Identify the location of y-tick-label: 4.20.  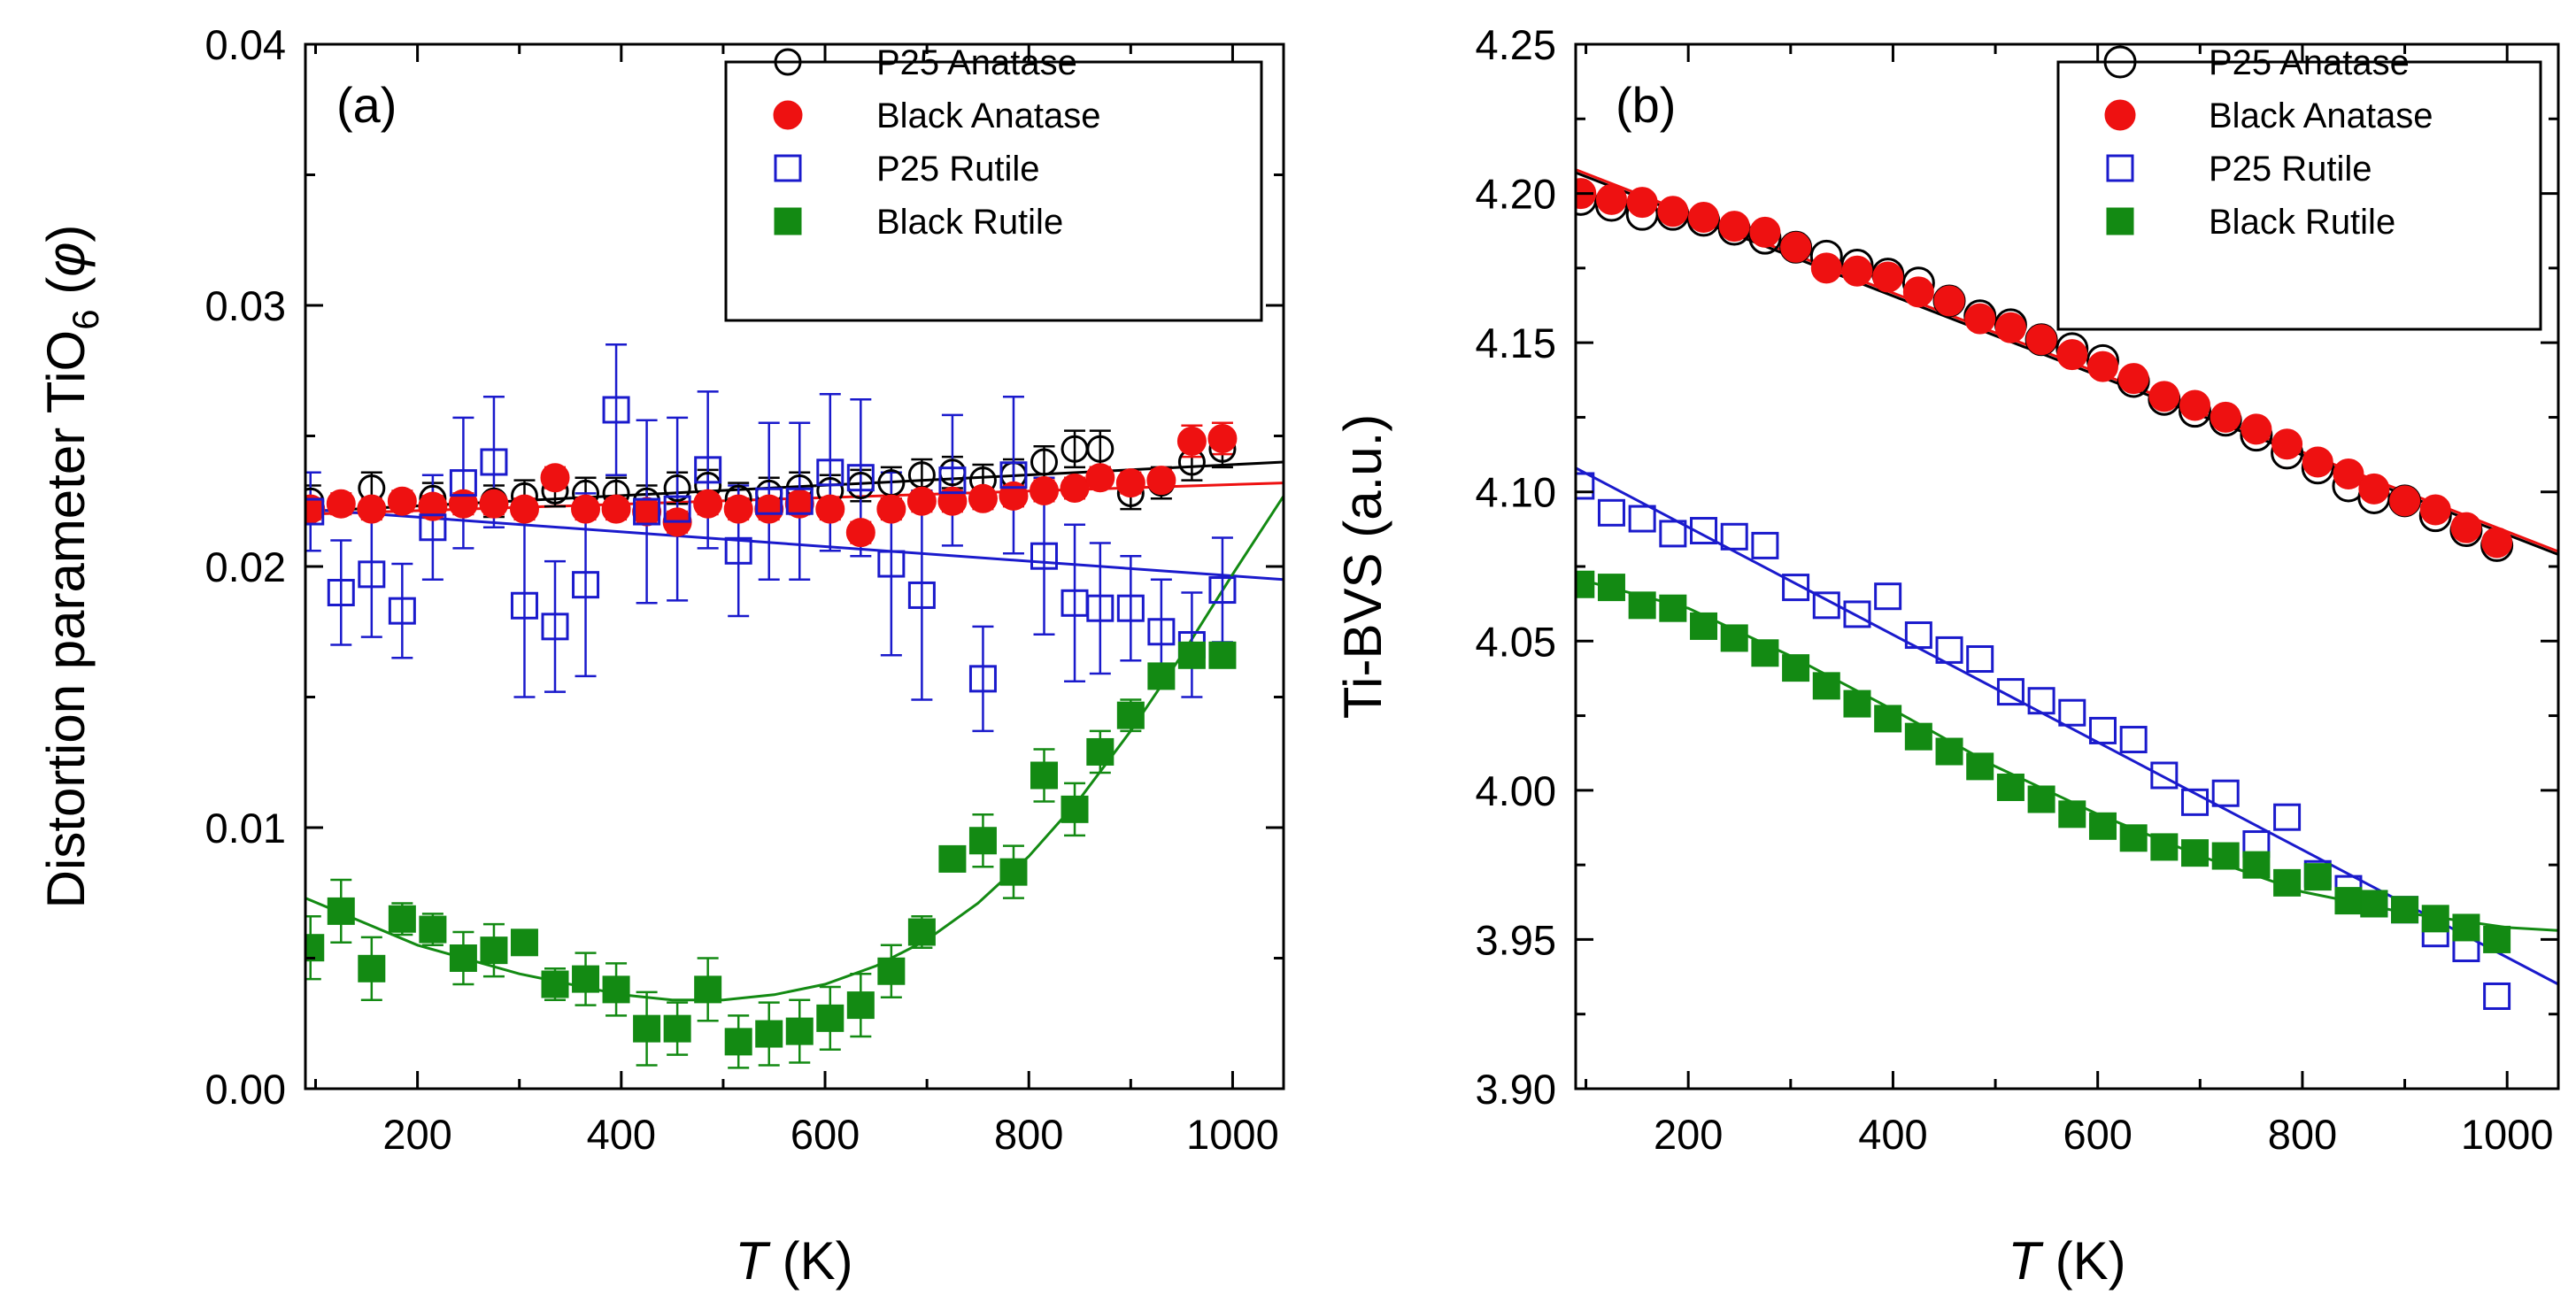
(1516, 194).